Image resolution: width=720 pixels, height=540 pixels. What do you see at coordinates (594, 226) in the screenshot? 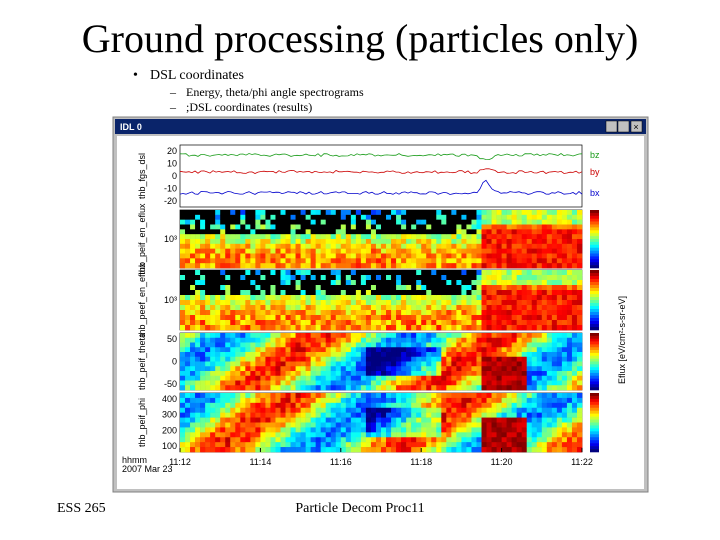
I see `colorbar-cell` at bounding box center [594, 226].